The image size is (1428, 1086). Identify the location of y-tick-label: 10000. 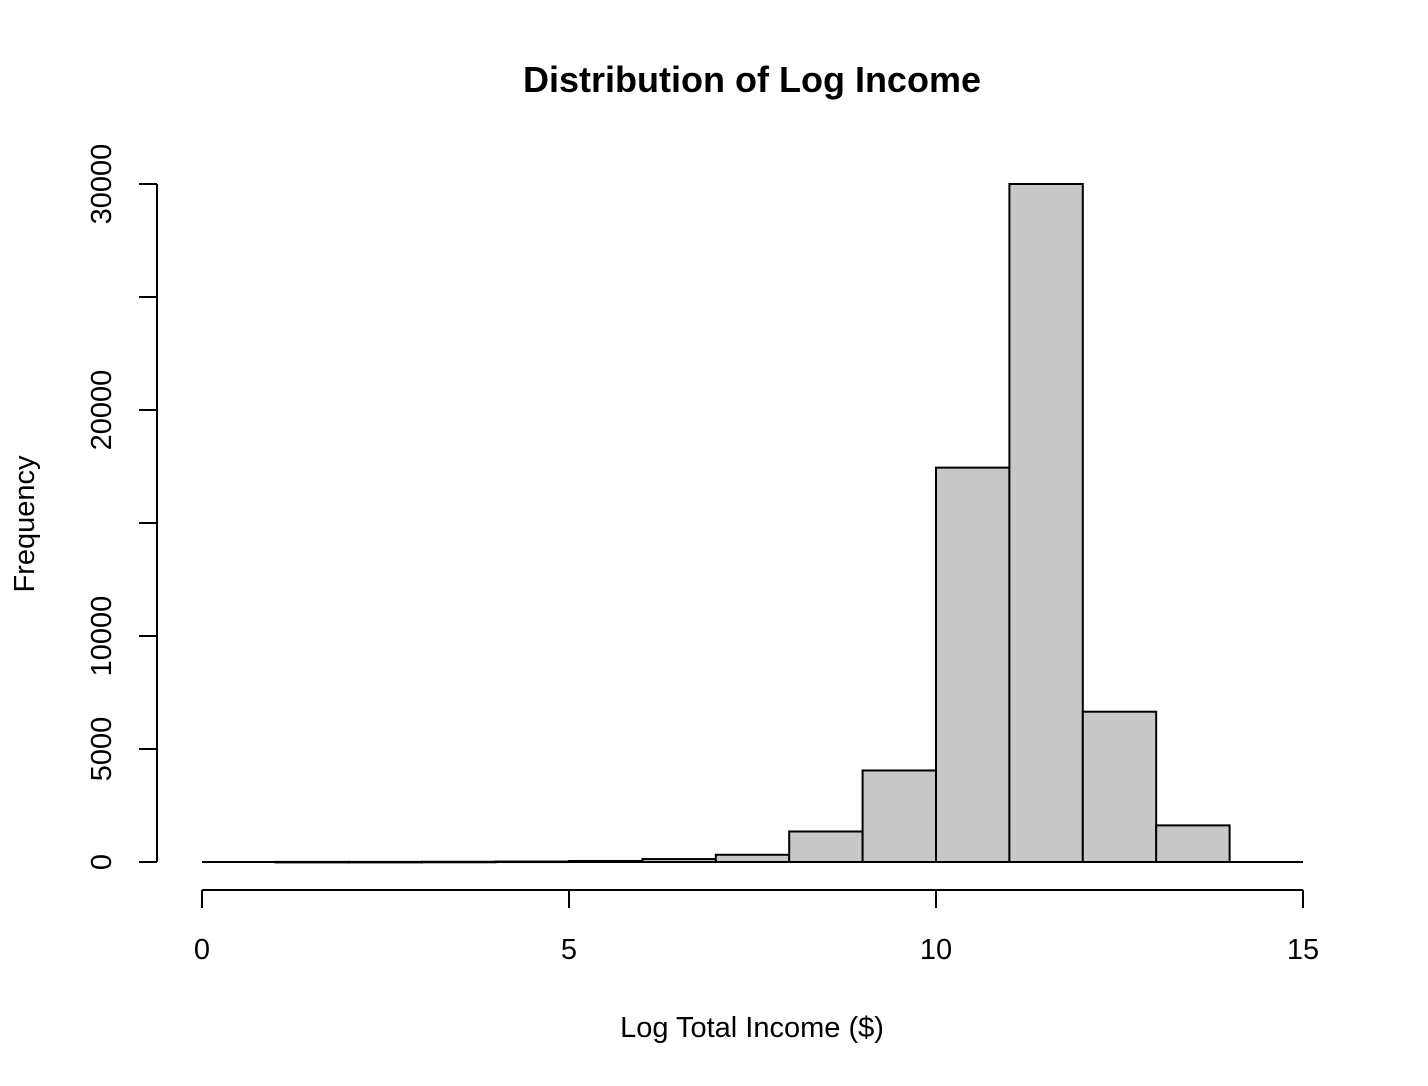
(102, 636).